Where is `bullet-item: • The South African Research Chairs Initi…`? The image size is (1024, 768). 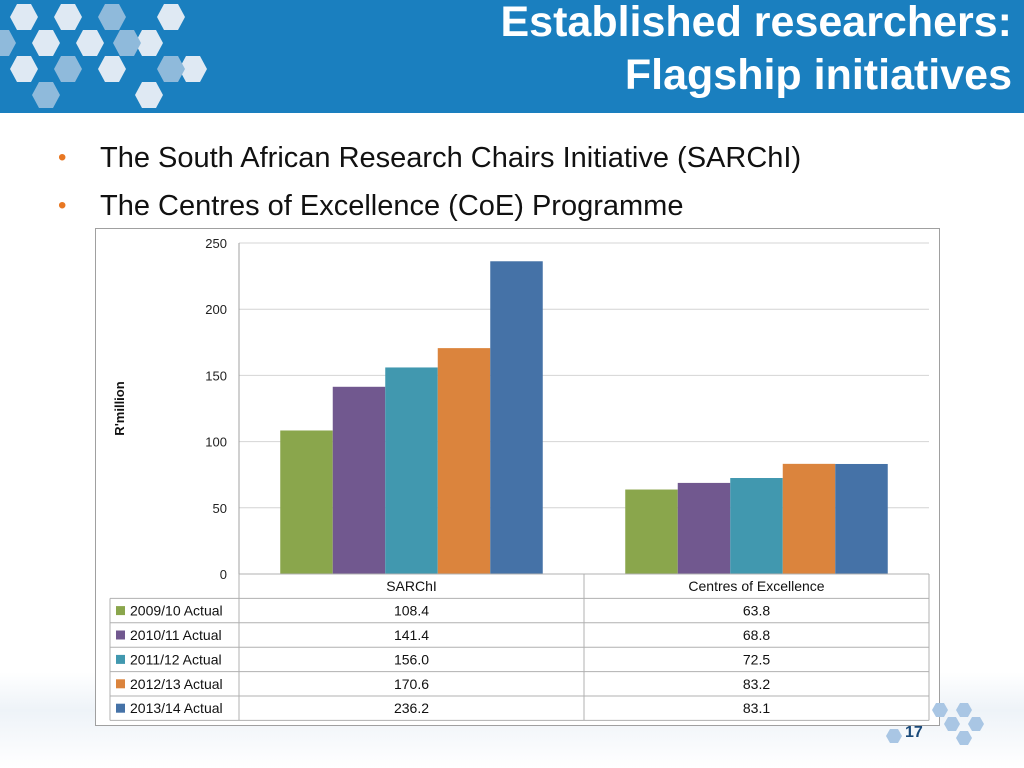 bullet-item: • The South African Research Chairs Initi… is located at coordinates (429, 158).